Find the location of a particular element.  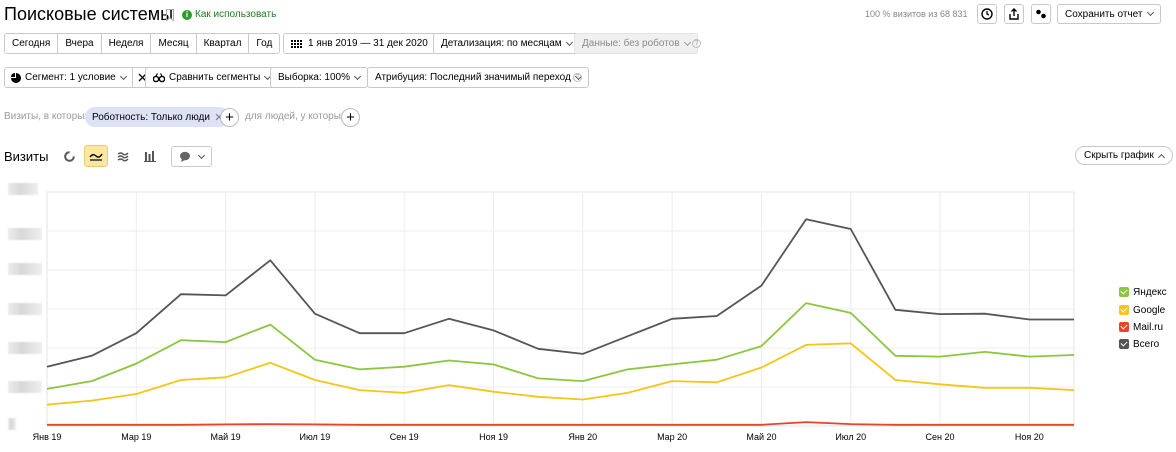

clock-icon is located at coordinates (987, 14).